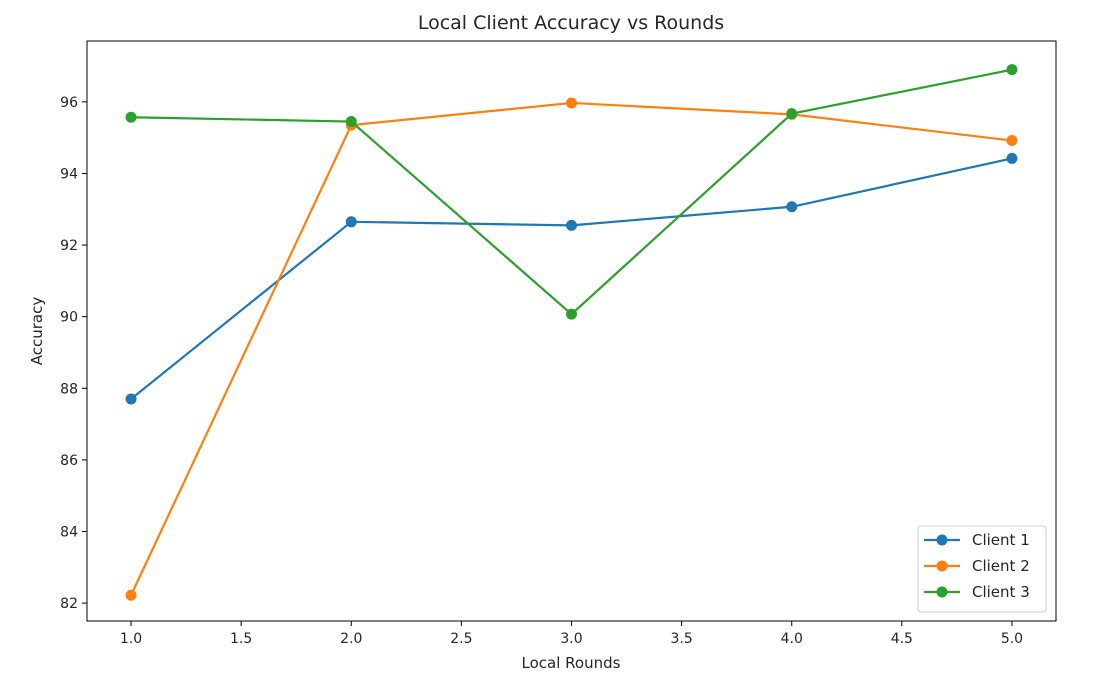  I want to click on legend-label: Client 1, so click(1001, 540).